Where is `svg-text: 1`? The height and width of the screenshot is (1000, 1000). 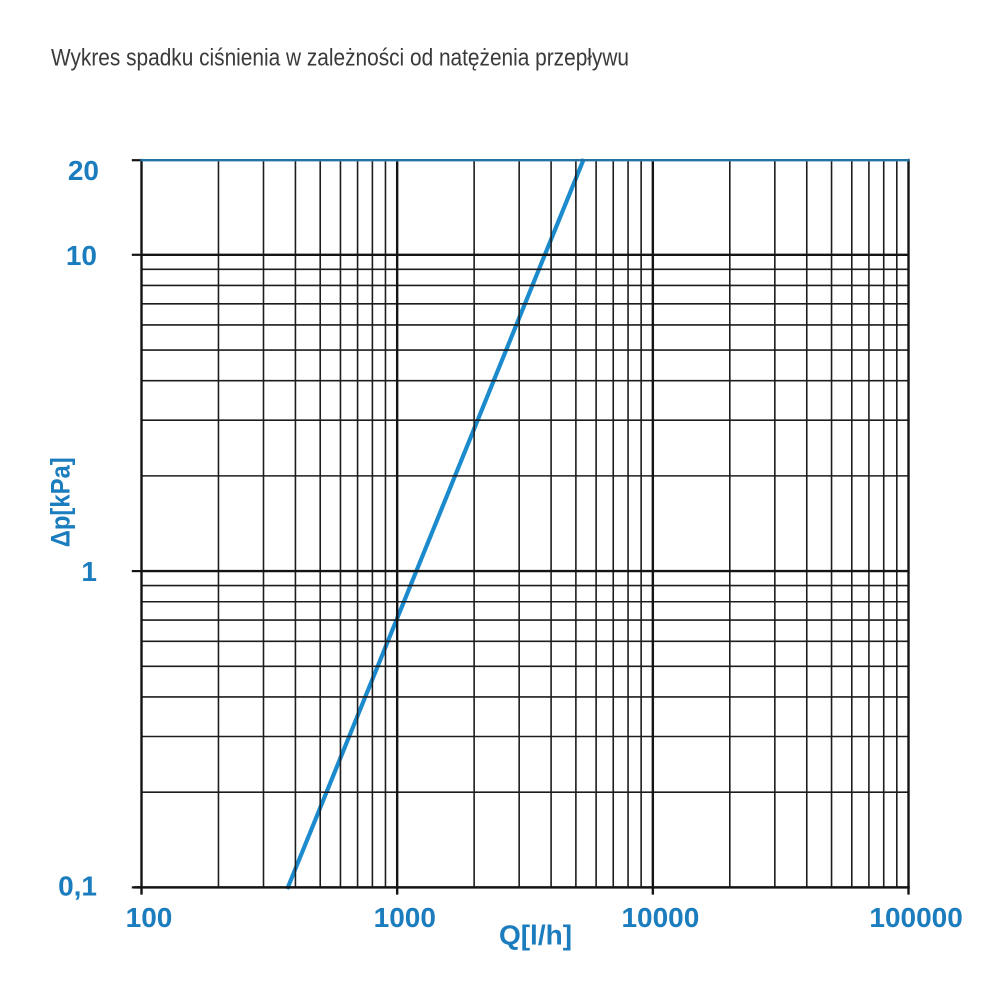 svg-text: 1 is located at coordinates (89, 571).